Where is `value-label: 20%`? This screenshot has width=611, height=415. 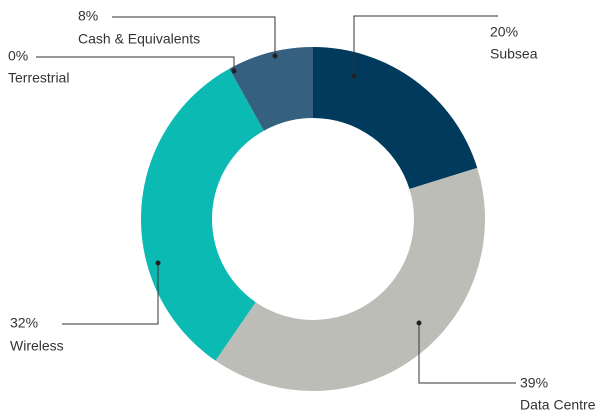
value-label: 20% is located at coordinates (504, 32).